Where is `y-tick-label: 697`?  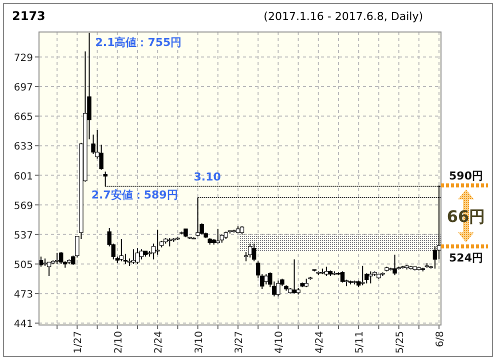 y-tick-label: 697 is located at coordinates (23, 88).